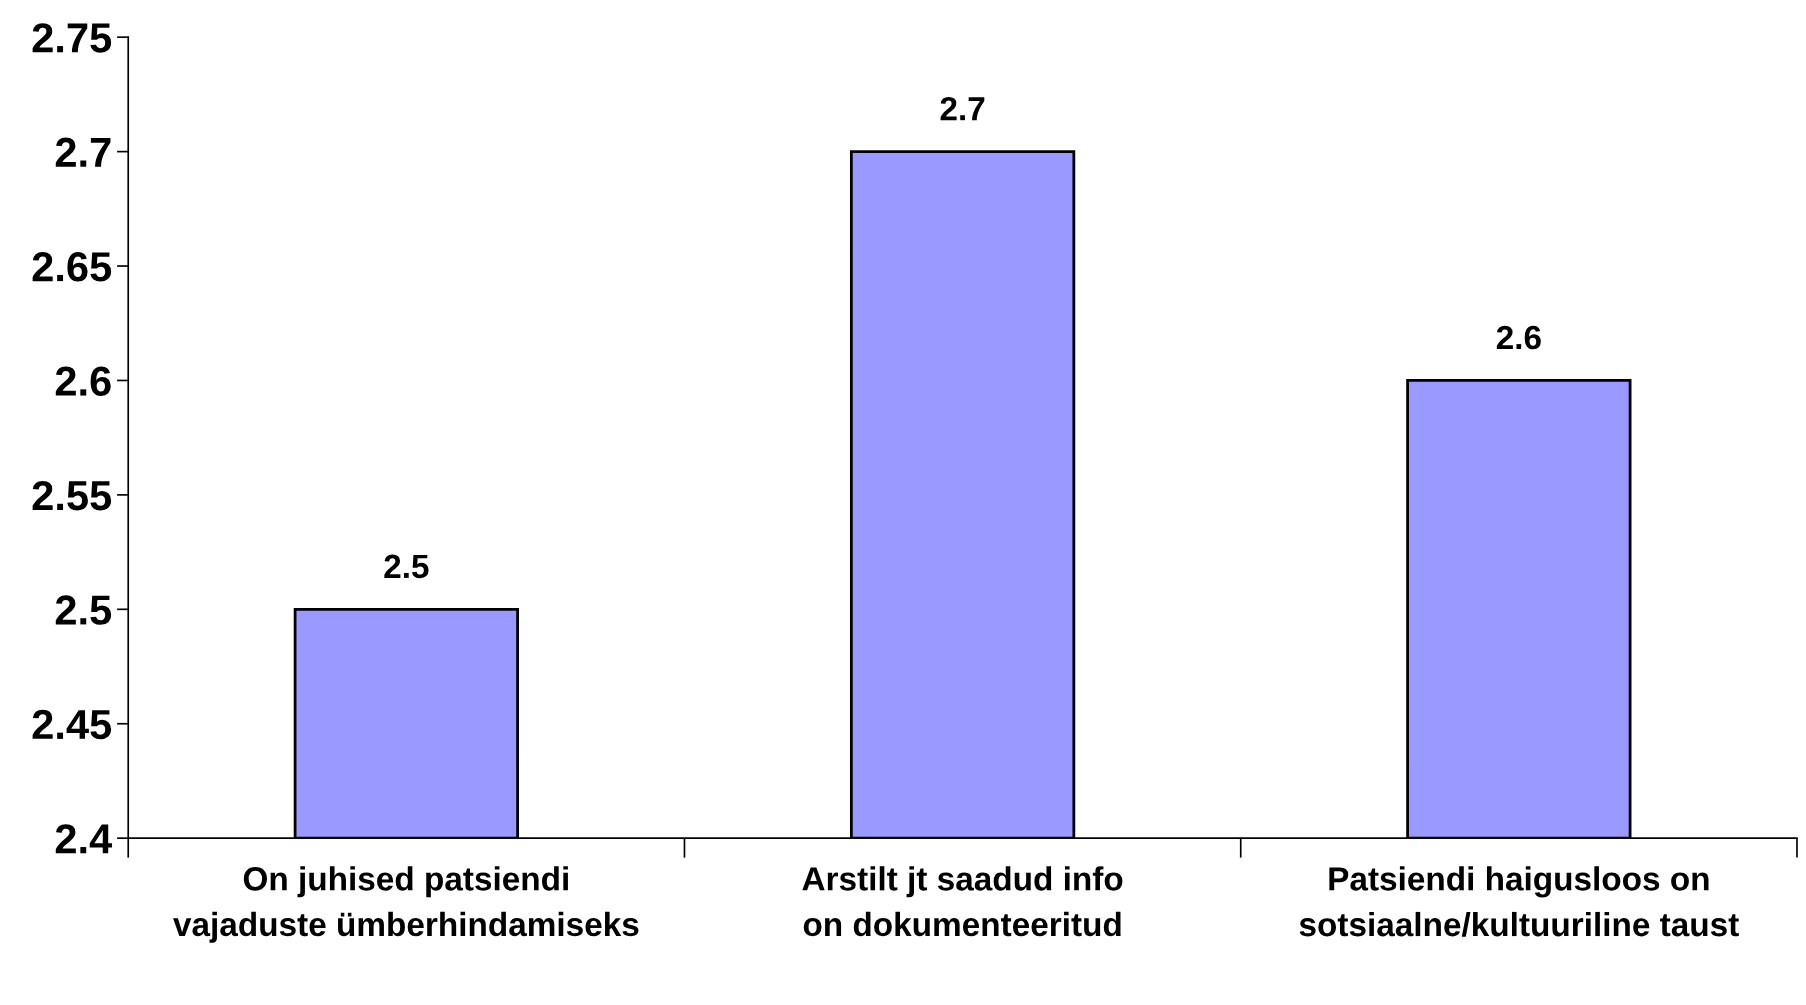  What do you see at coordinates (72, 38) in the screenshot?
I see `y-tick-label: 2.75` at bounding box center [72, 38].